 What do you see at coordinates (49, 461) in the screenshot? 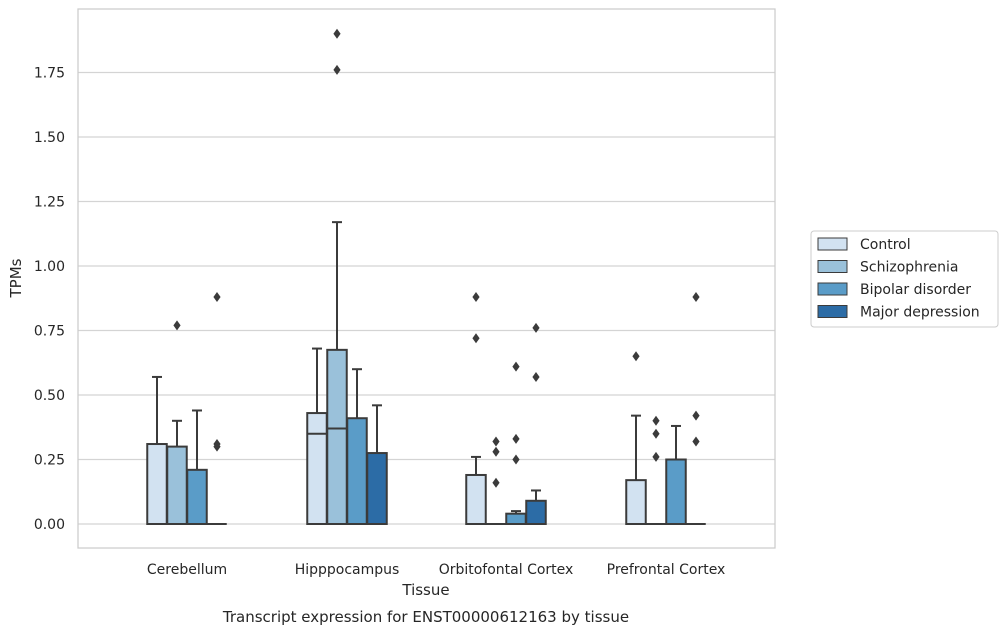
I see `y-tick-label: 0.25` at bounding box center [49, 461].